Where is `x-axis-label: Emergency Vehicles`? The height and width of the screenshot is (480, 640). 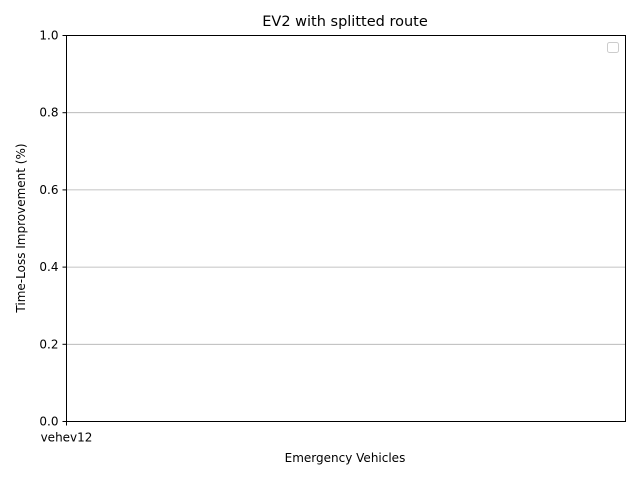 x-axis-label: Emergency Vehicles is located at coordinates (345, 458).